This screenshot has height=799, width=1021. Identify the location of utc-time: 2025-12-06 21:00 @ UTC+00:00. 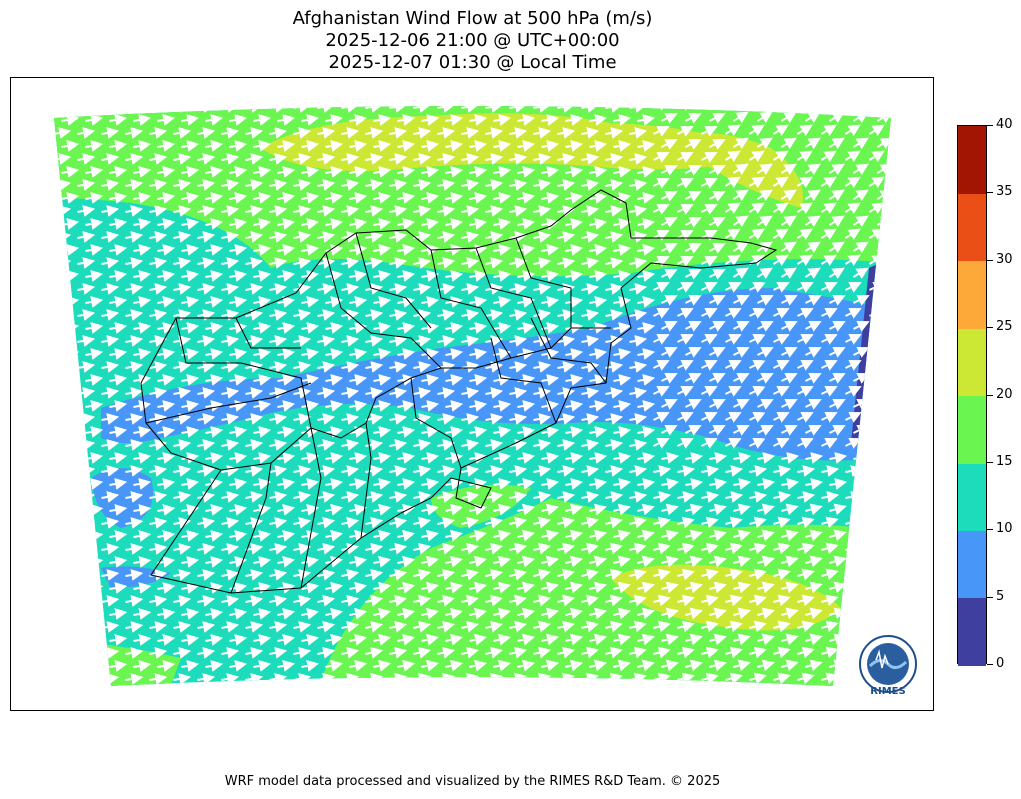
(472, 40).